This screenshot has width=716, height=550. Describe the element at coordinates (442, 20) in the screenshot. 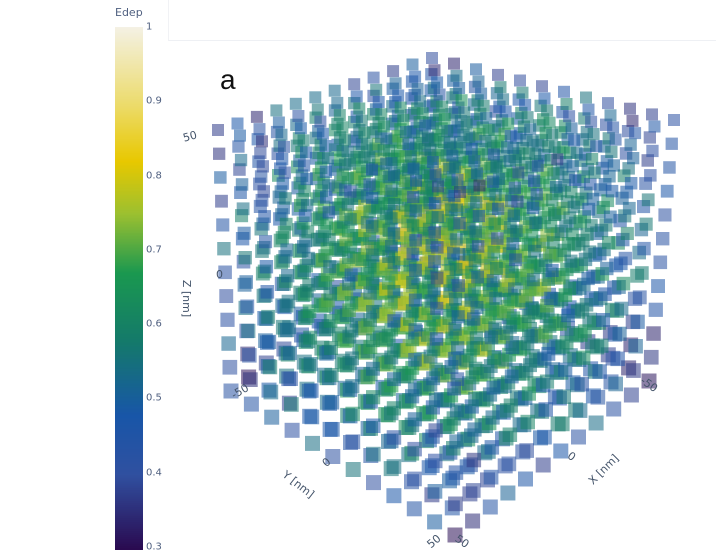

I see `plot-frame` at that location.